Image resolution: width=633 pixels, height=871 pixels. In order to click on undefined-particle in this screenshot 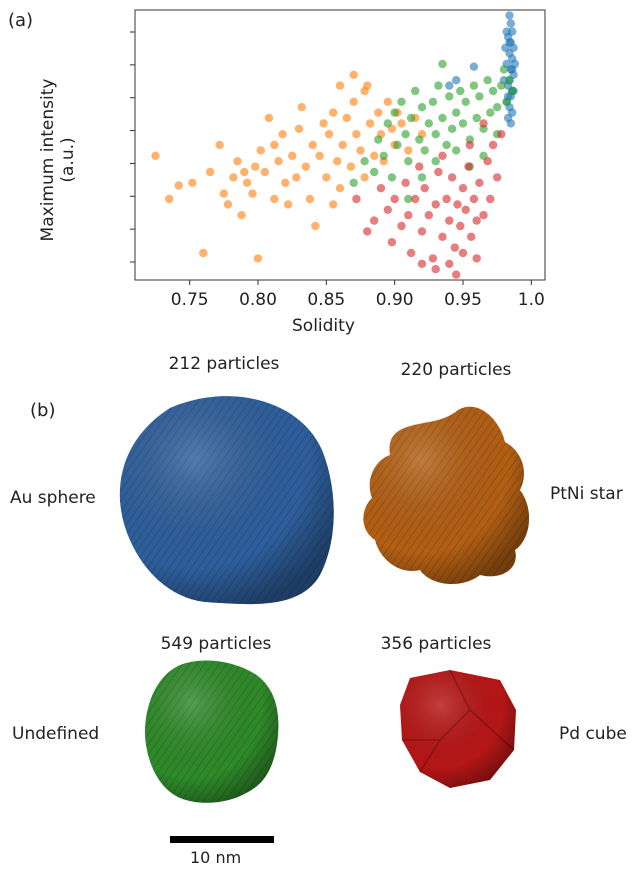, I will do `click(212, 731)`.